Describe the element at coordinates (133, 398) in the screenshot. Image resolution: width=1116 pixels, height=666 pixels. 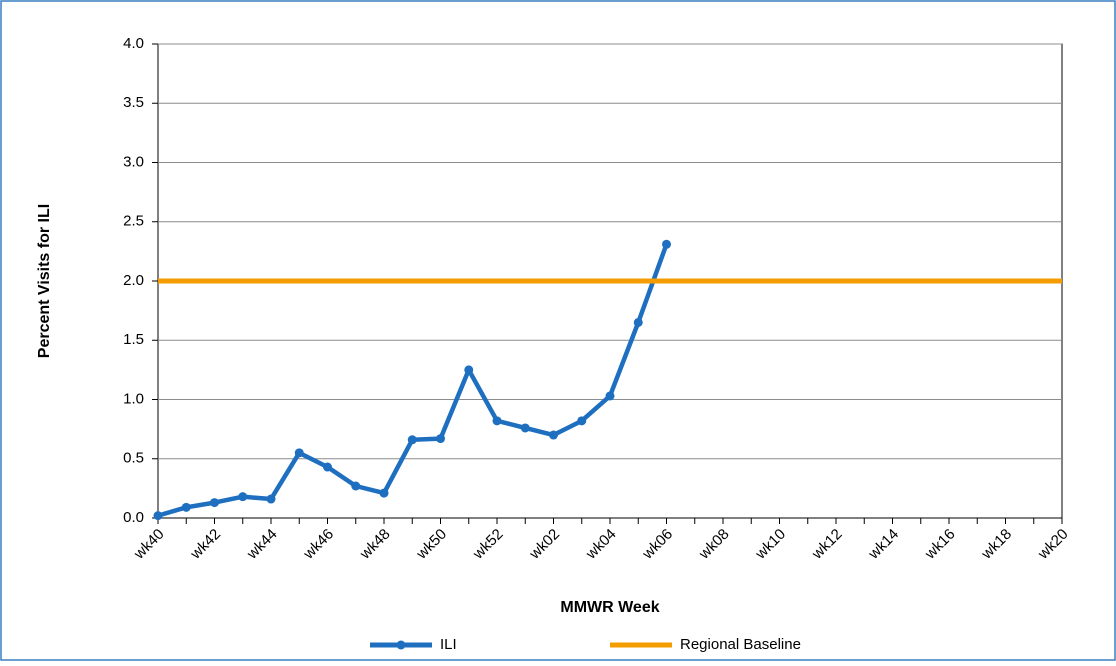
I see `y-tick-label: 1.0` at that location.